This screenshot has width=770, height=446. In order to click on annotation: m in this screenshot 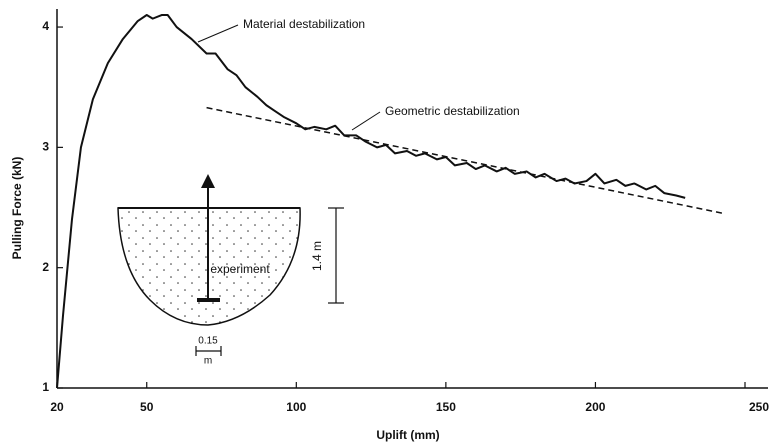, I will do `click(208, 361)`.